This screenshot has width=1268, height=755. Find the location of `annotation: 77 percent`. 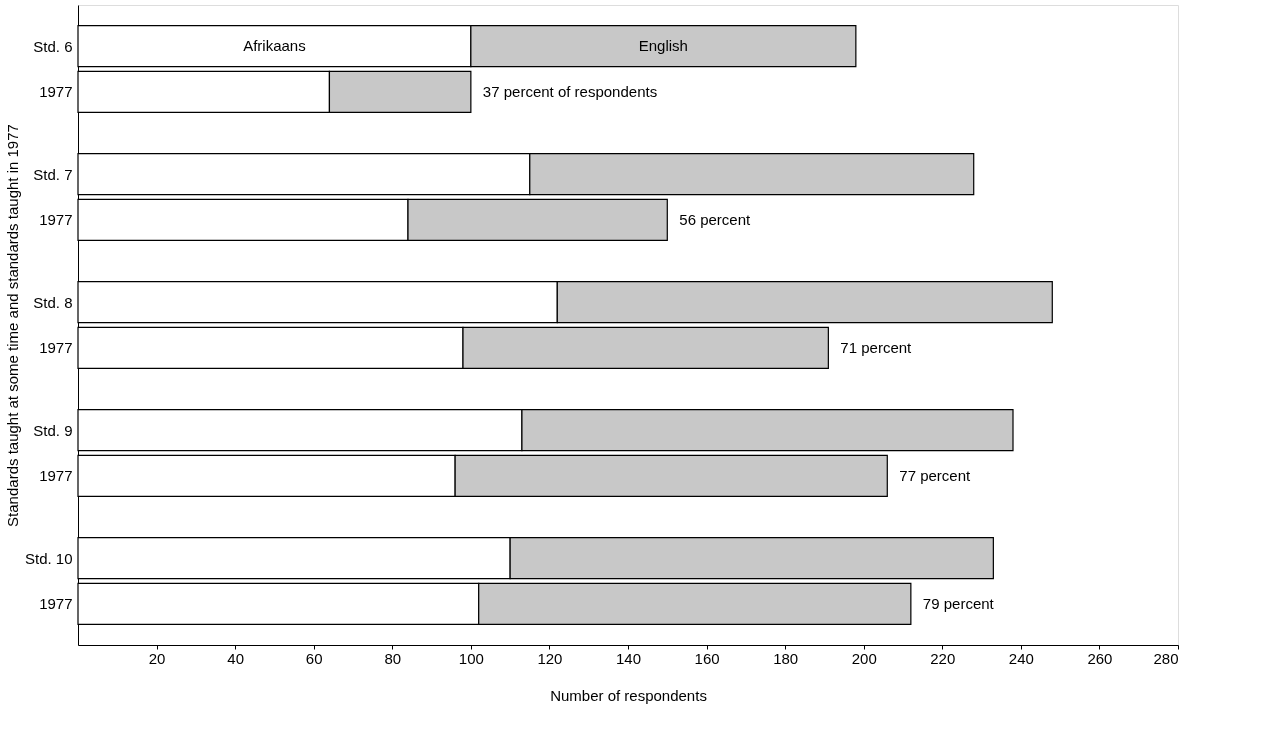

annotation: 77 percent is located at coordinates (935, 475).